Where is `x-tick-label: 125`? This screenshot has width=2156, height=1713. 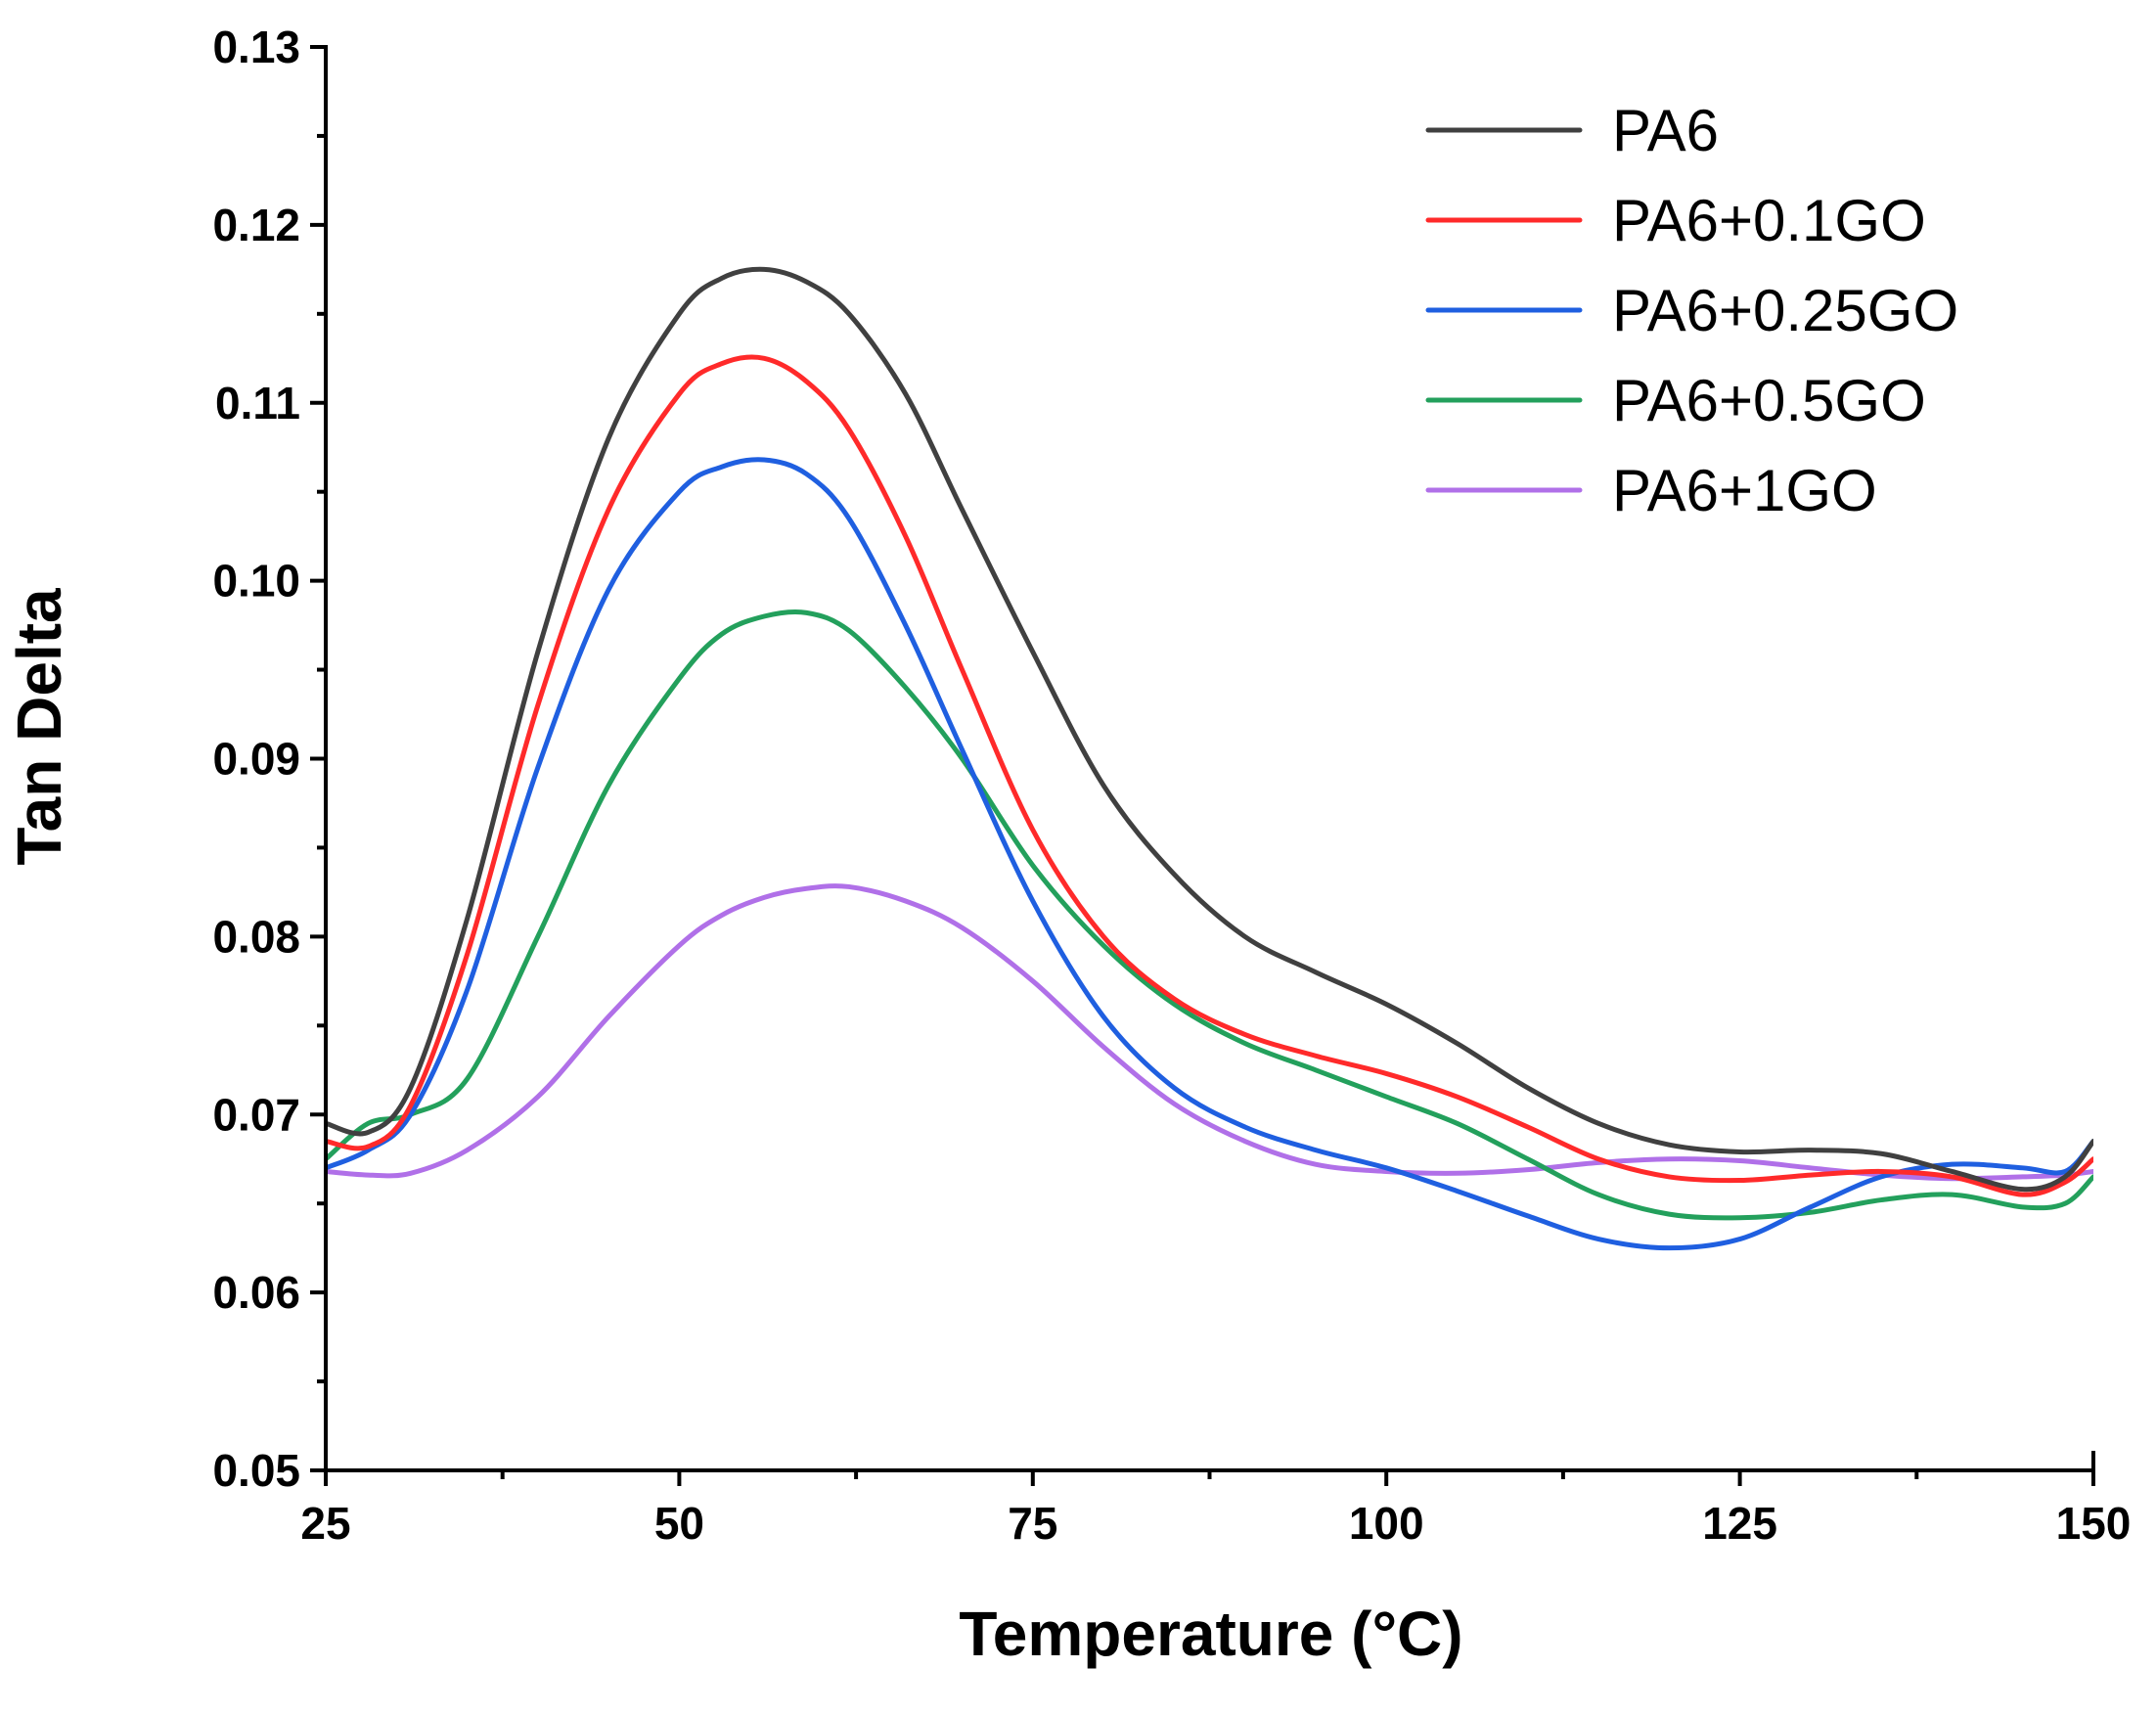 x-tick-label: 125 is located at coordinates (1739, 1523).